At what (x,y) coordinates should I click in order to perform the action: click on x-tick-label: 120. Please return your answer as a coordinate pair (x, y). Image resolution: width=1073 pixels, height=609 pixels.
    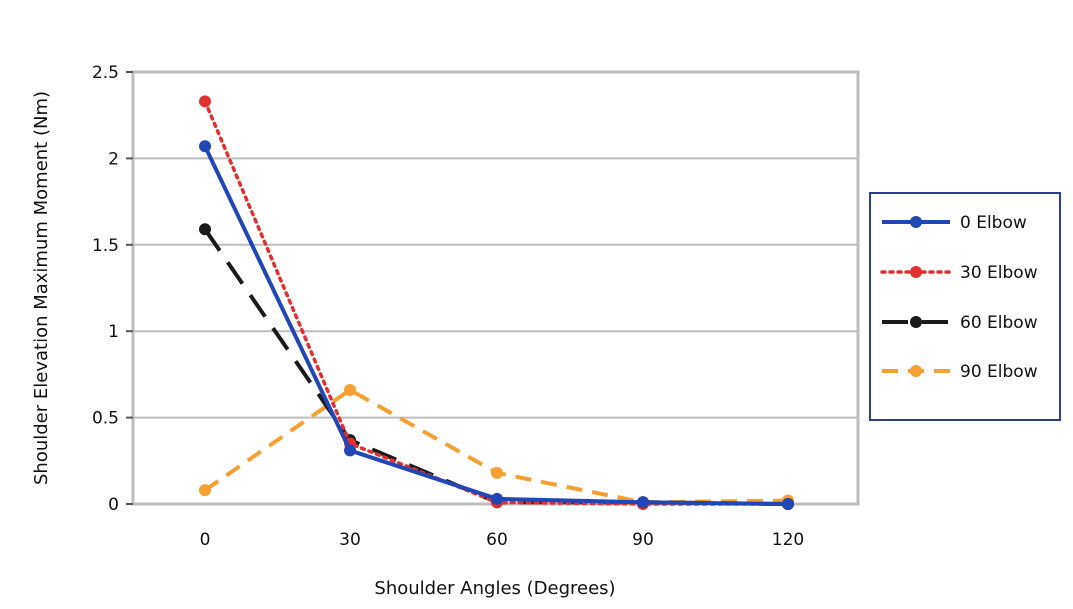
    Looking at the image, I should click on (788, 540).